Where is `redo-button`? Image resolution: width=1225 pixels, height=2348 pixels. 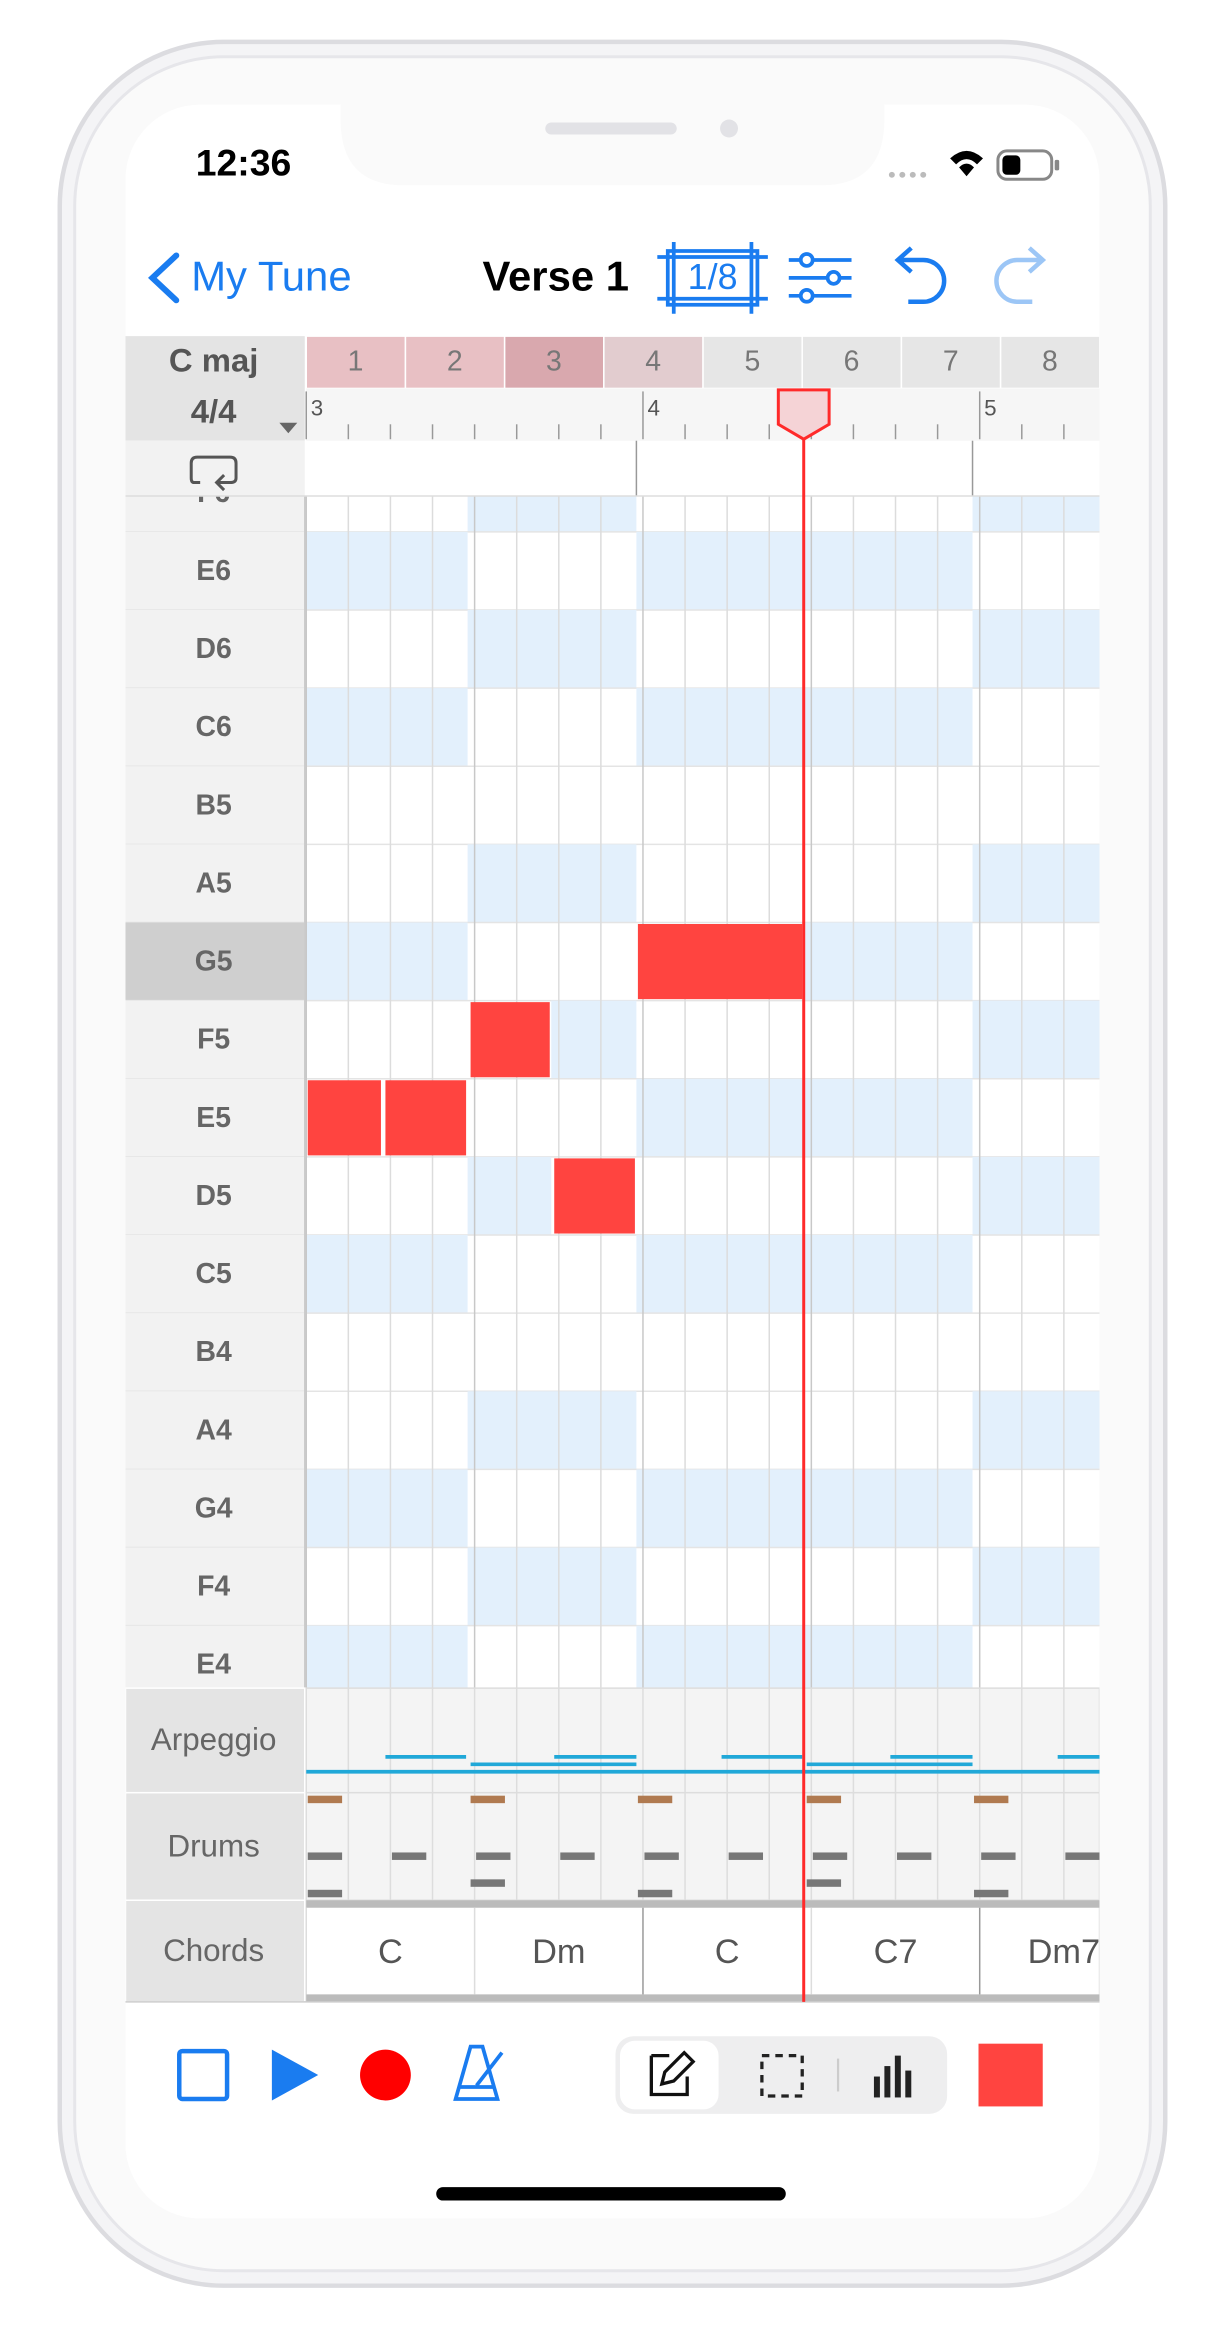 redo-button is located at coordinates (1020, 275).